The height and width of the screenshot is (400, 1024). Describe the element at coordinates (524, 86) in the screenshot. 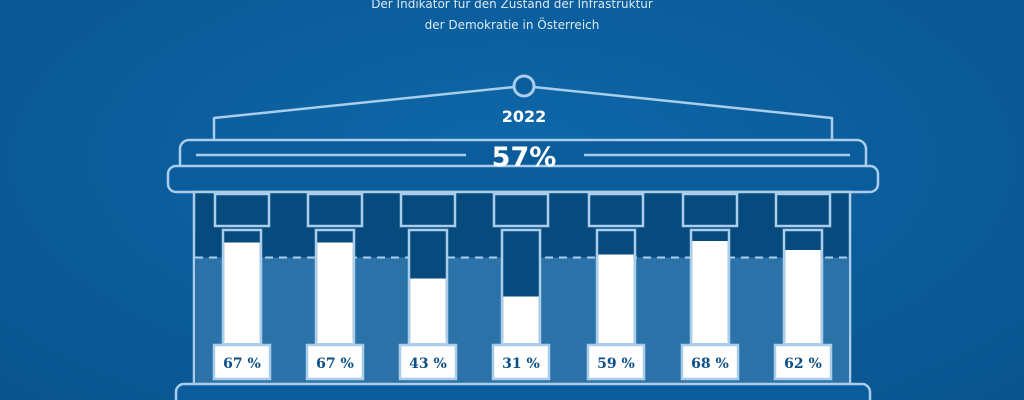

I see `roof-knob` at that location.